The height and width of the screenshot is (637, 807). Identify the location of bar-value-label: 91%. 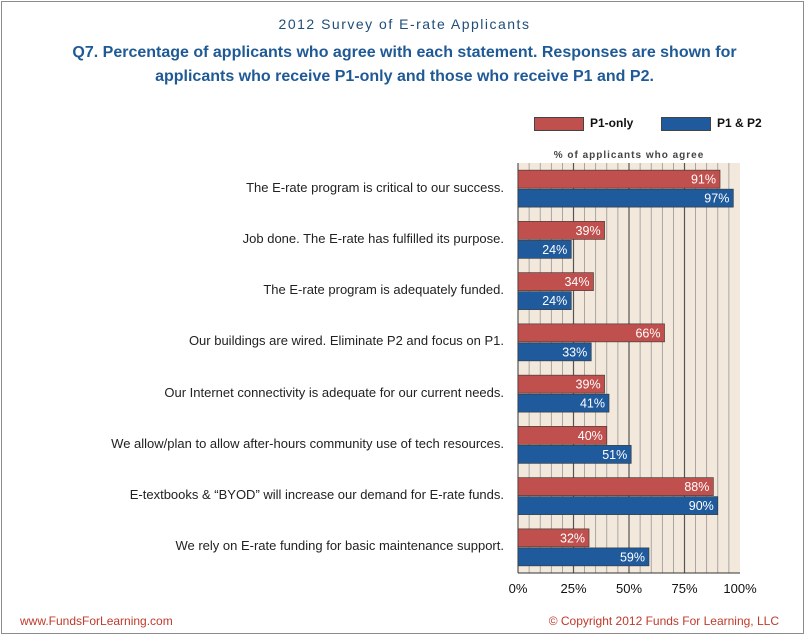
(703, 180).